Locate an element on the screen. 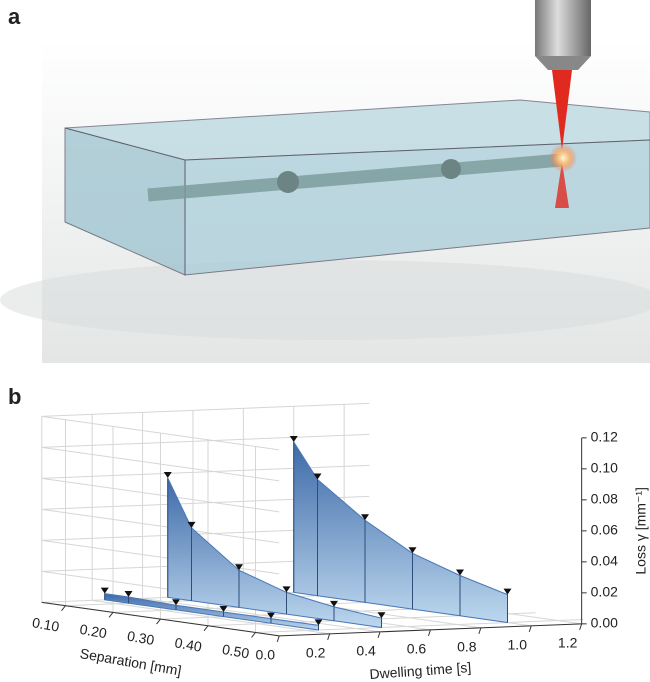 This screenshot has width=650, height=682. y-tick-label: 0.0 is located at coordinates (266, 655).